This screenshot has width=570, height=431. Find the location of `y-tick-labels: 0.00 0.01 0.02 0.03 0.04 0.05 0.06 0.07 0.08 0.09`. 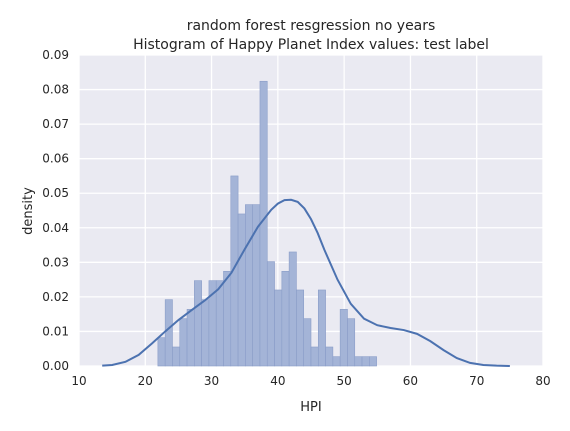

y-tick-labels: 0.00 0.01 0.02 0.03 0.04 0.05 0.06 0.07 0.08 0.09 is located at coordinates (55, 210).